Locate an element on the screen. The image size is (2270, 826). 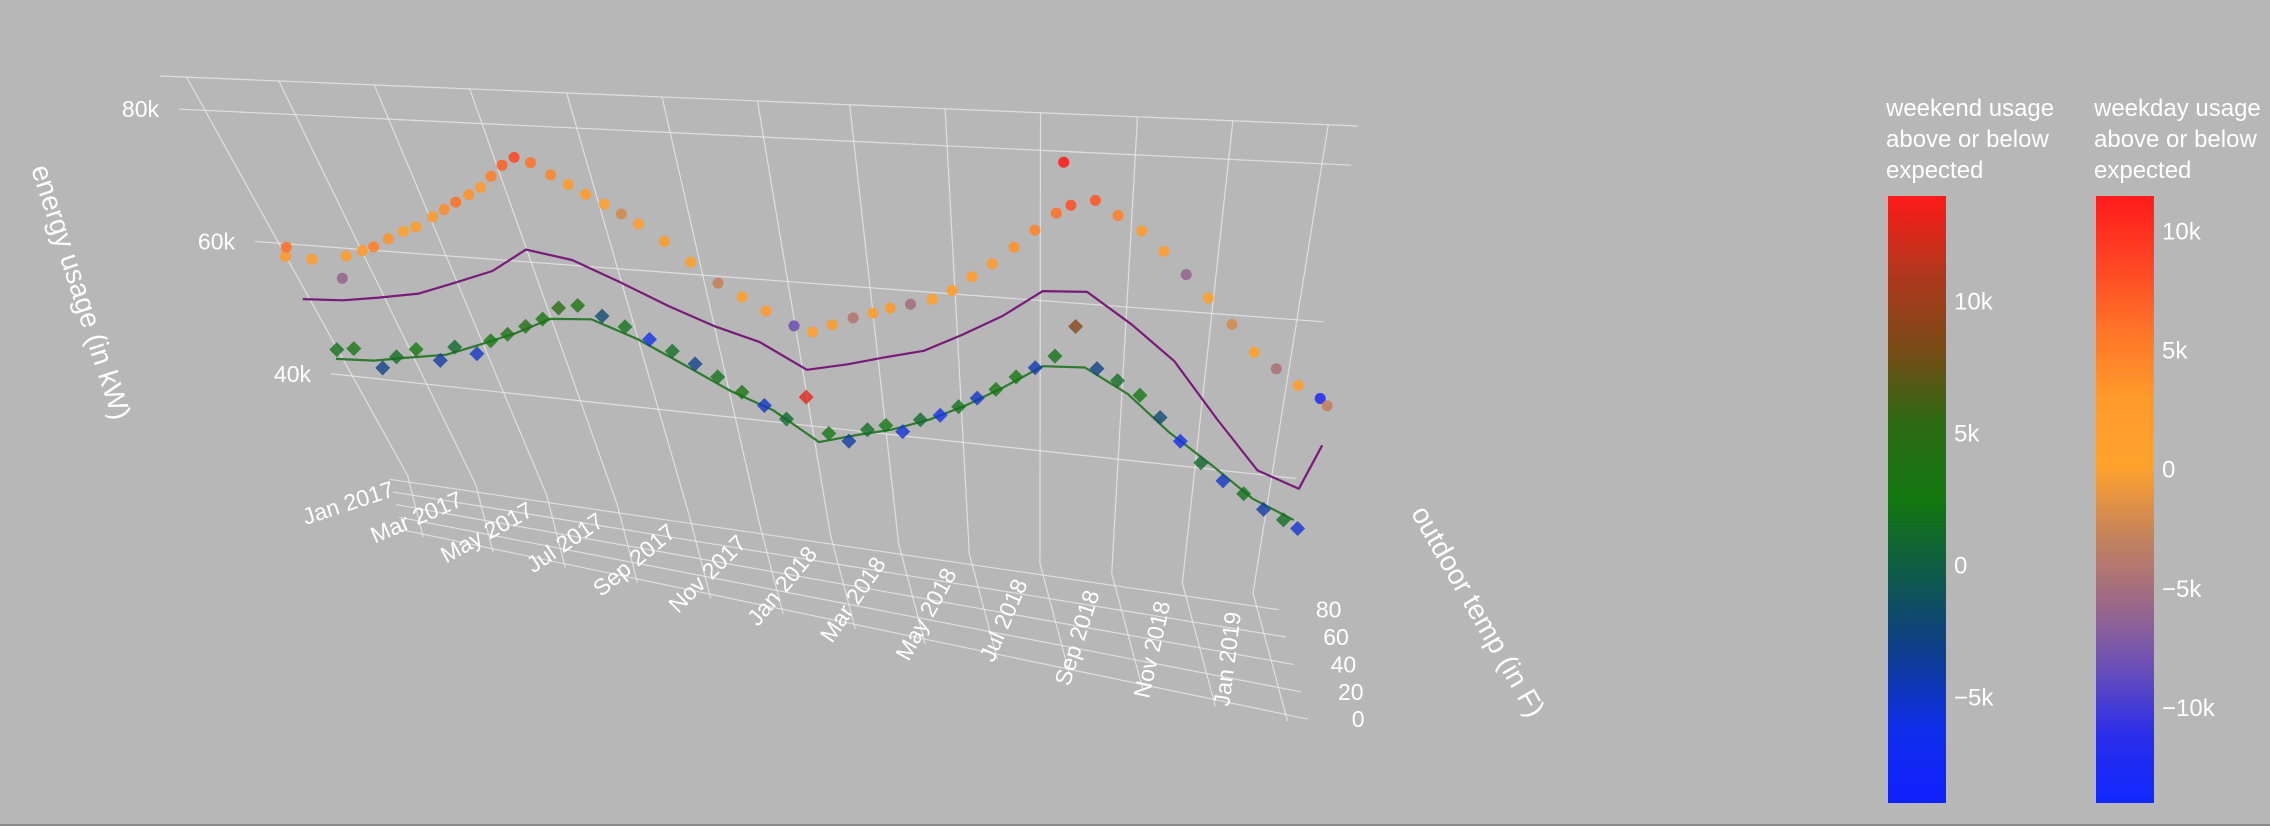
x-tick-label-10: Sep 2018 is located at coordinates (1076, 638).